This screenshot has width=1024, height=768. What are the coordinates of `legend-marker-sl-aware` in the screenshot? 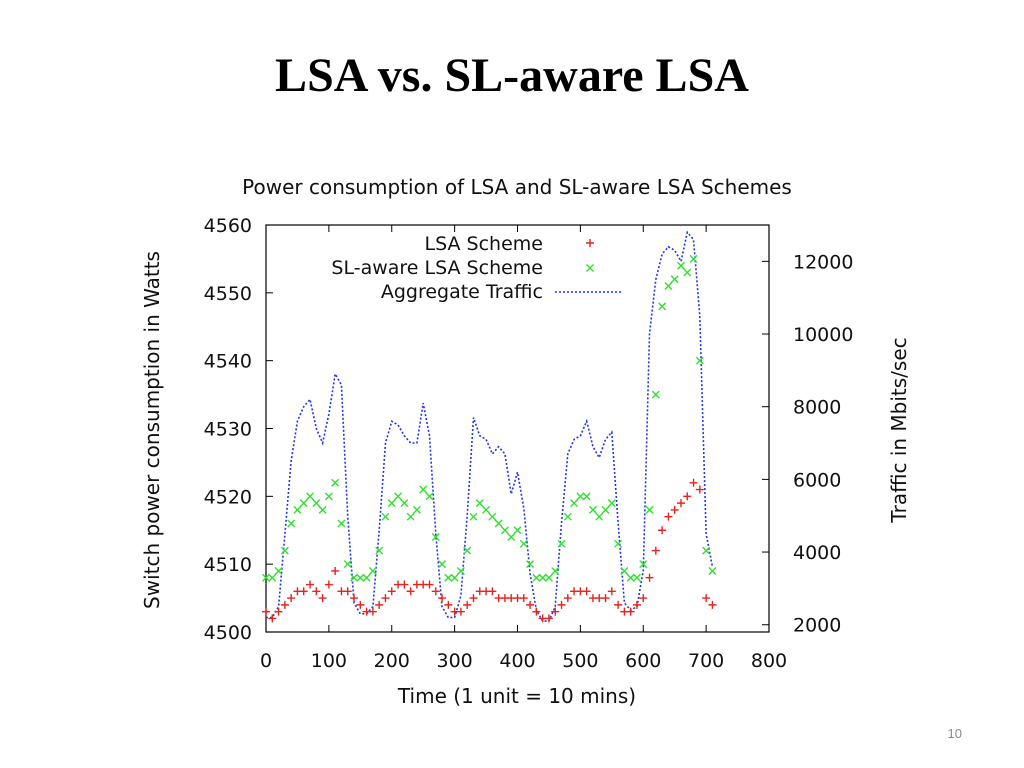 It's located at (590, 268).